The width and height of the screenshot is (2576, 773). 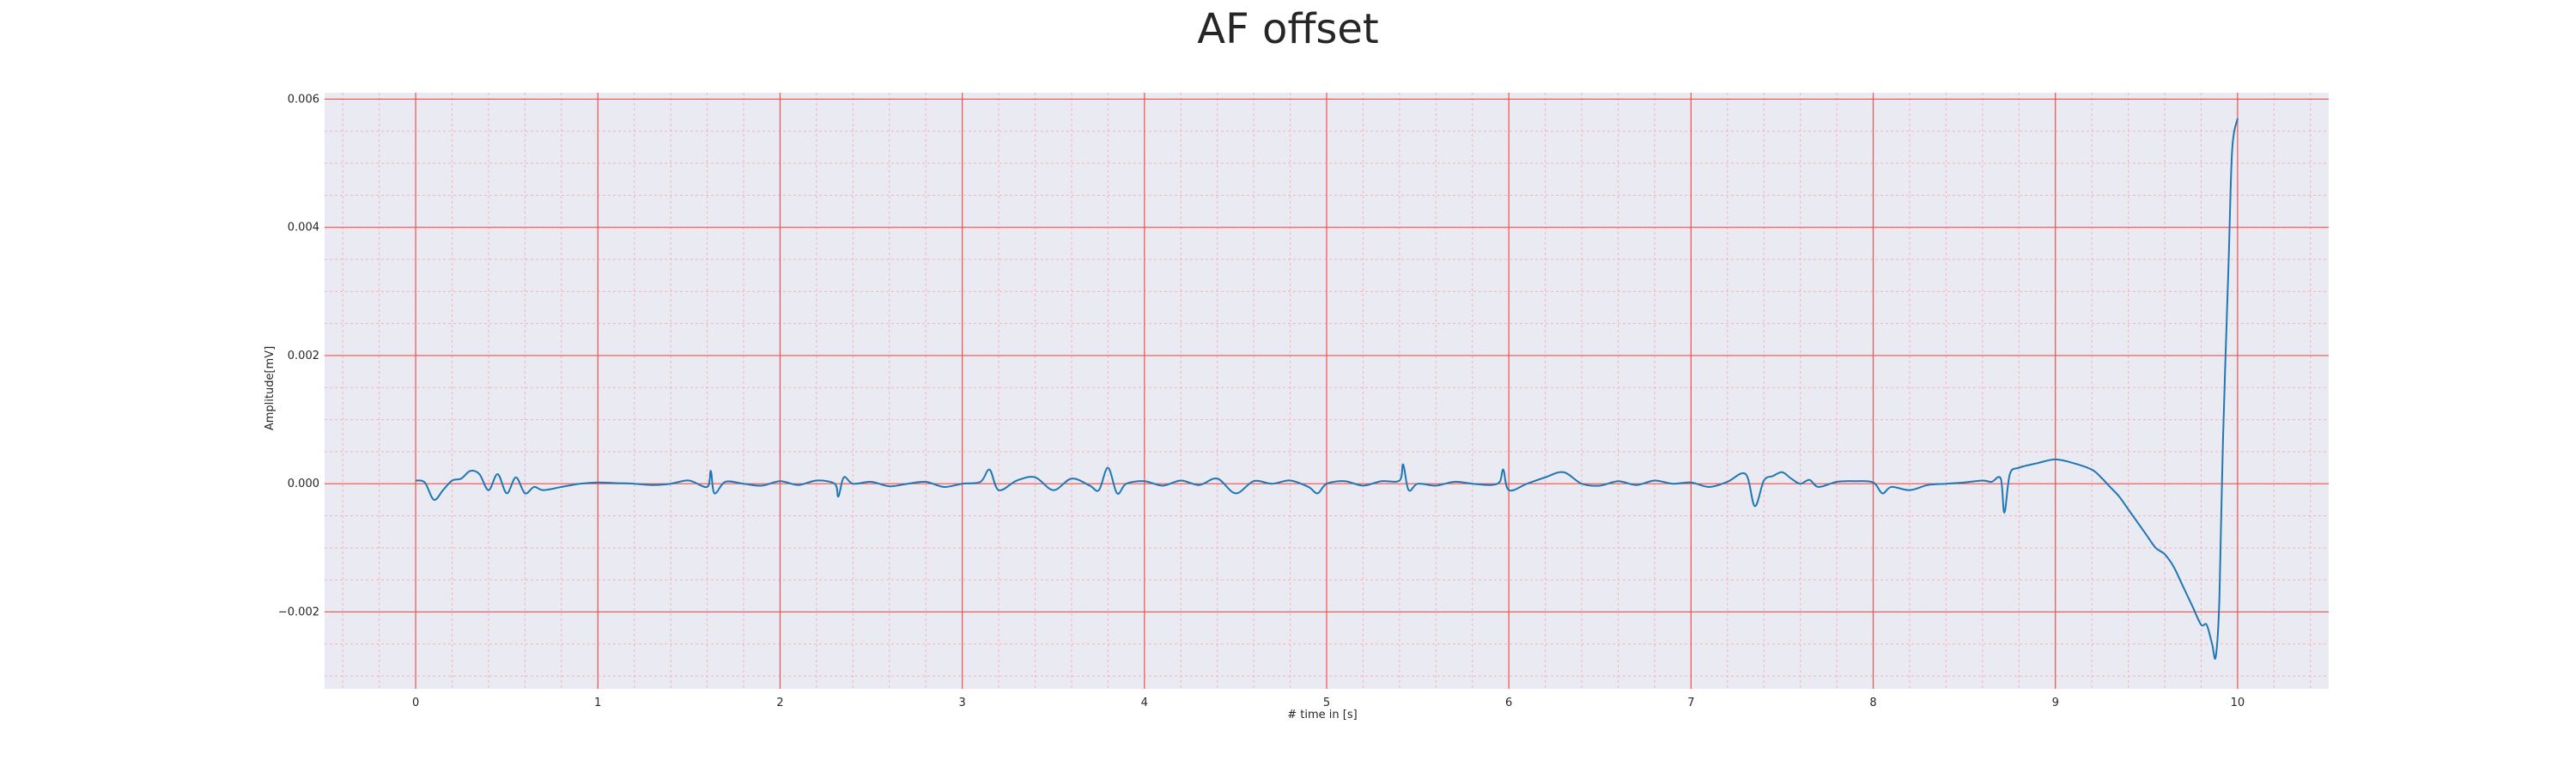 I want to click on x-tick-label: 1, so click(x=597, y=703).